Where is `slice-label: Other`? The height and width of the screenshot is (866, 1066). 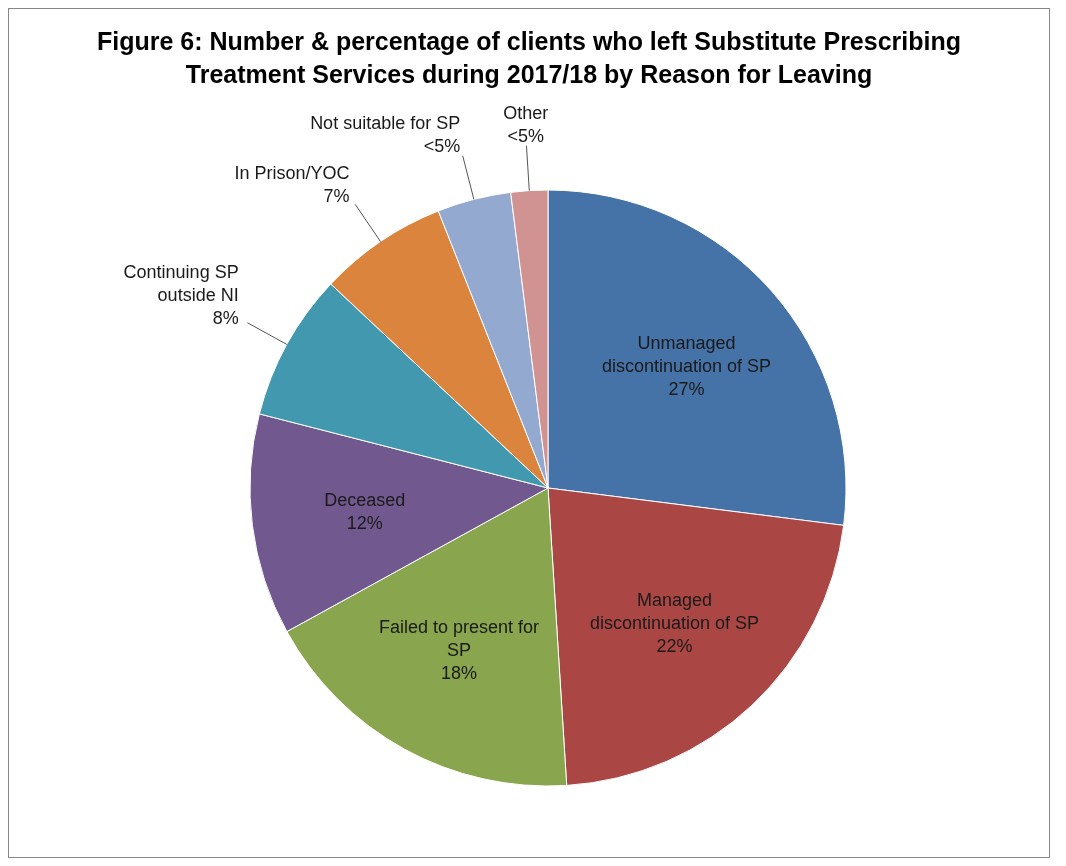 slice-label: Other is located at coordinates (526, 112).